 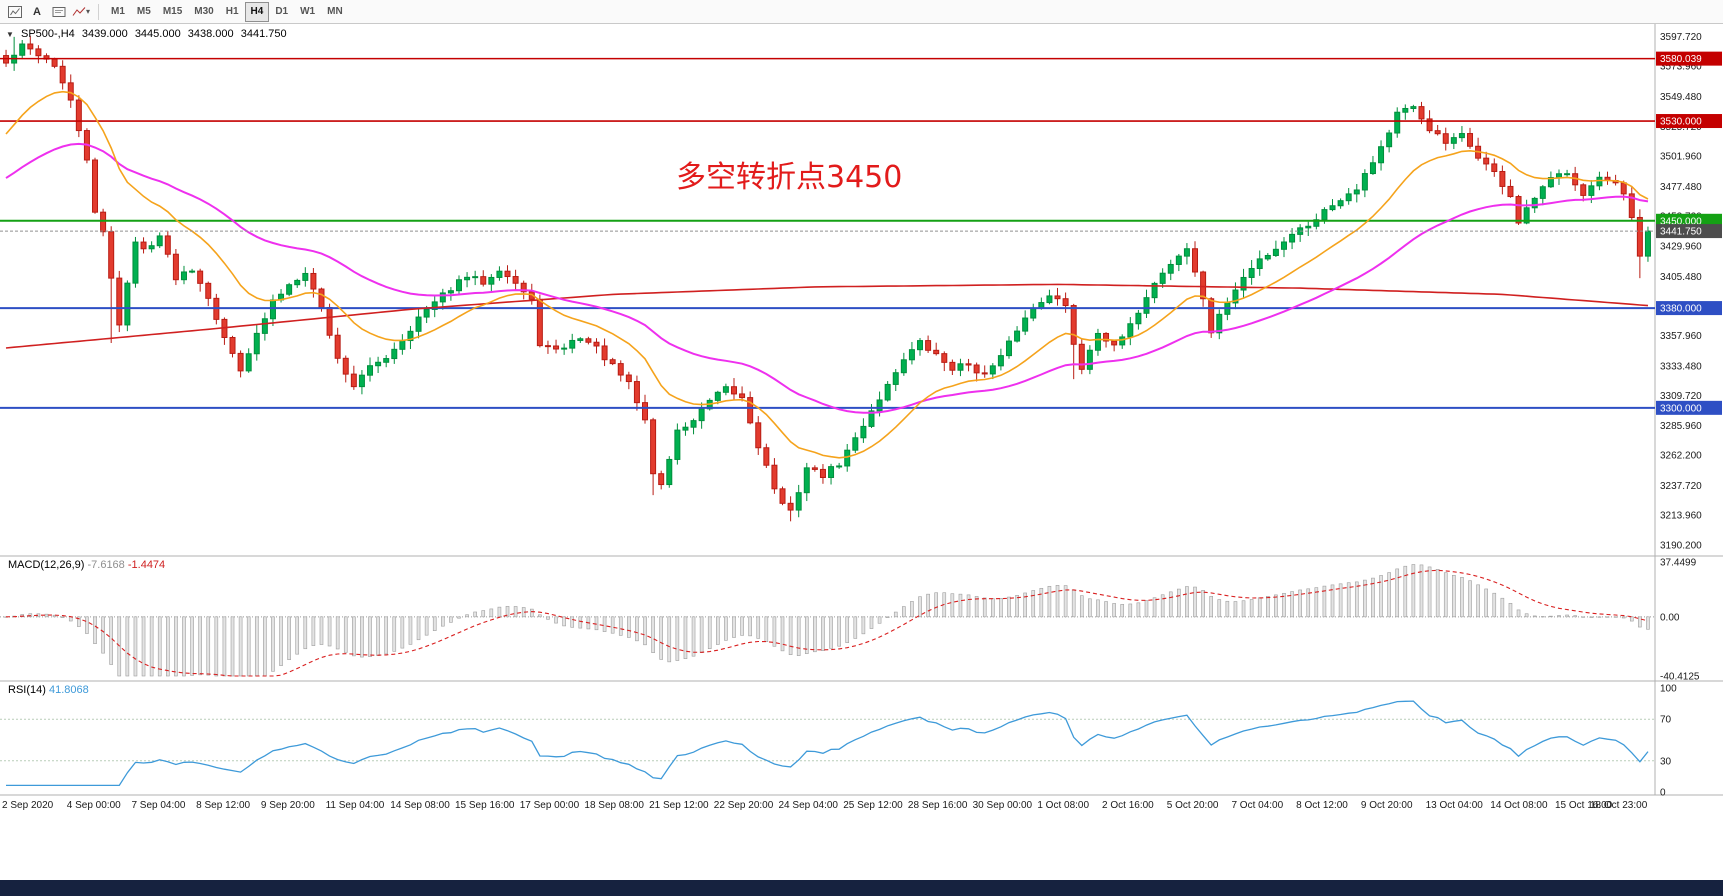 What do you see at coordinates (10, 34) in the screenshot?
I see `collapse-triangle-icon: ▼` at bounding box center [10, 34].